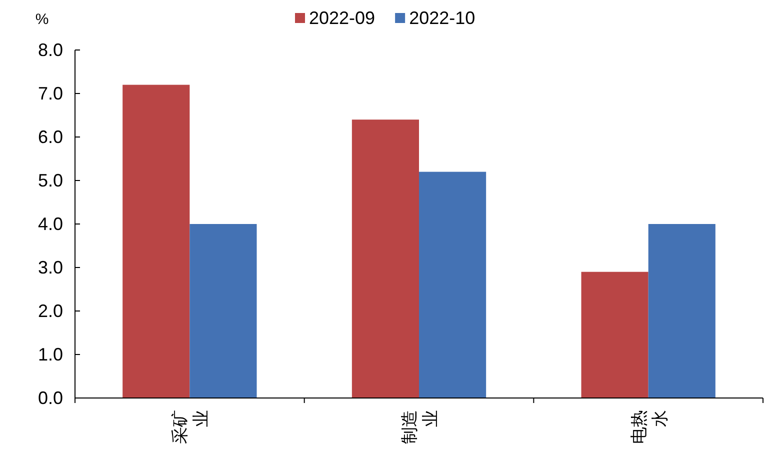 This screenshot has height=459, width=767. I want to click on y-axis-title: %, so click(42, 19).